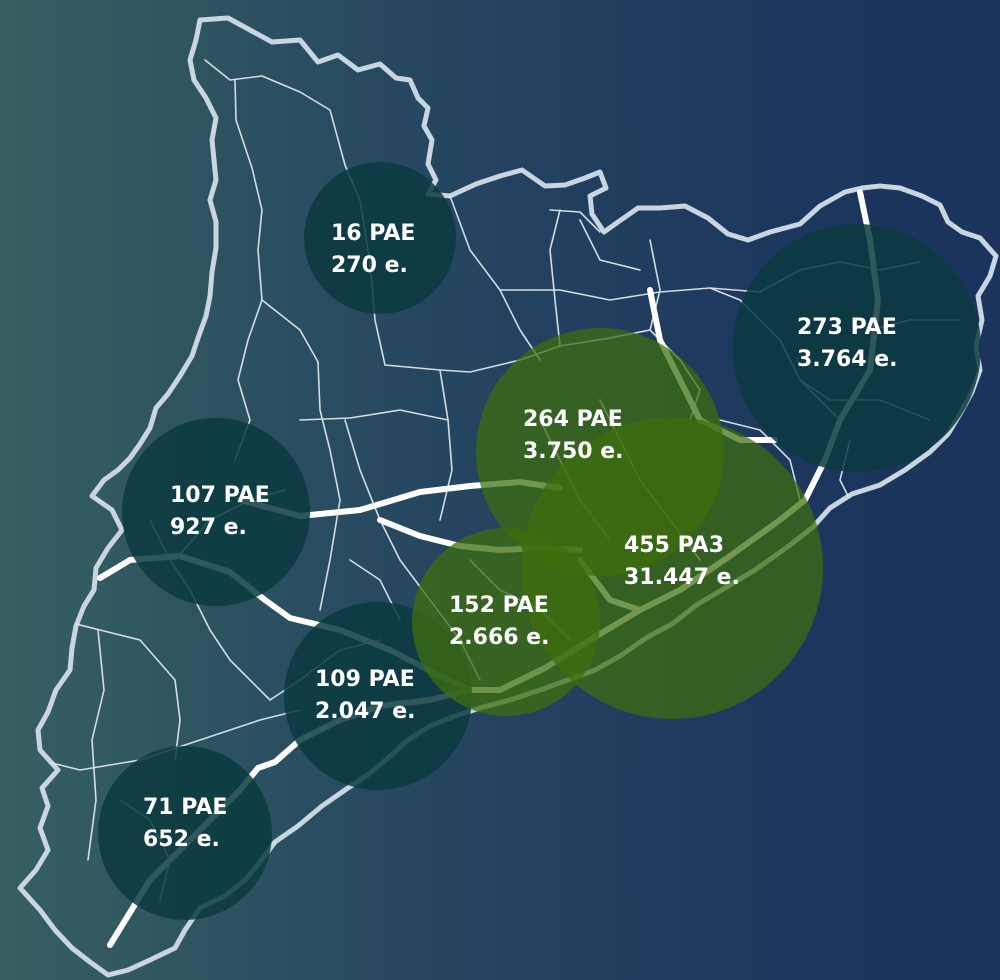 This screenshot has width=1000, height=980. What do you see at coordinates (369, 265) in the screenshot?
I see `region-employees: 270 e.` at bounding box center [369, 265].